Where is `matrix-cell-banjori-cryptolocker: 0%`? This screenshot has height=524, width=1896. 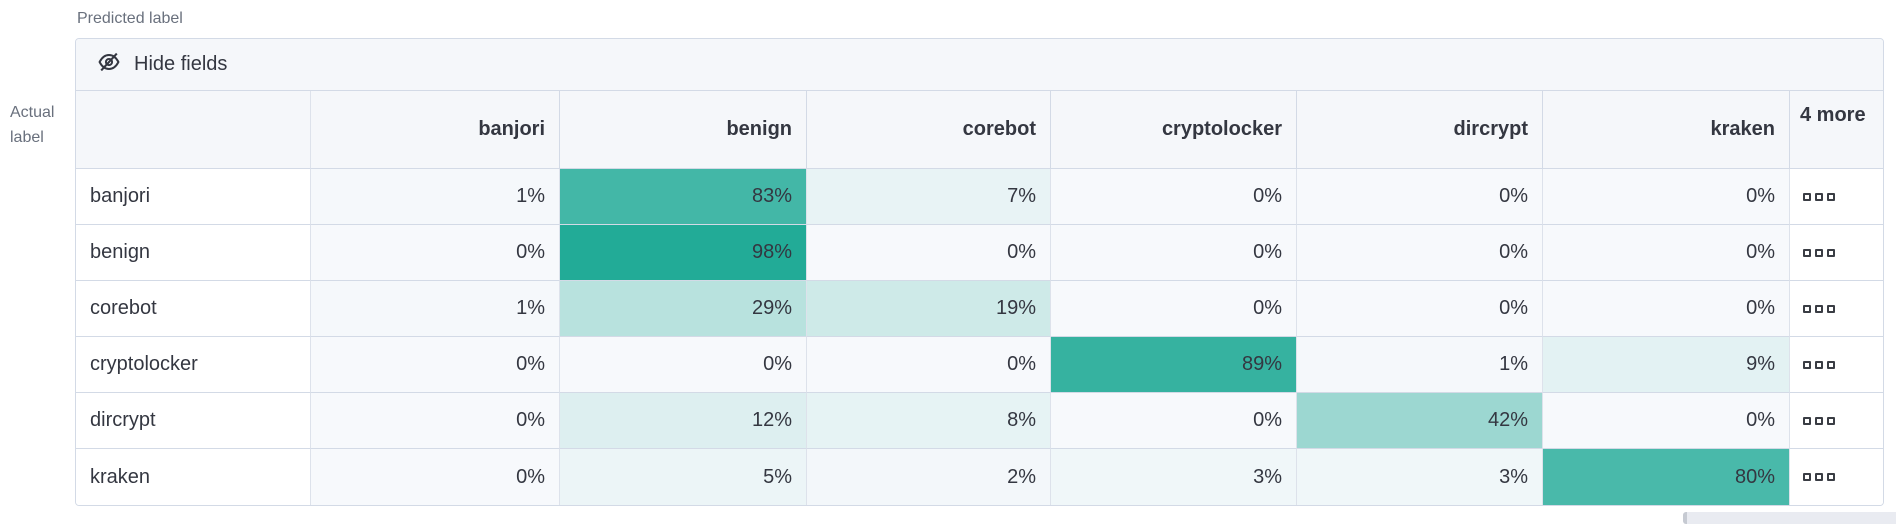 matrix-cell-banjori-cryptolocker: 0% is located at coordinates (1174, 197).